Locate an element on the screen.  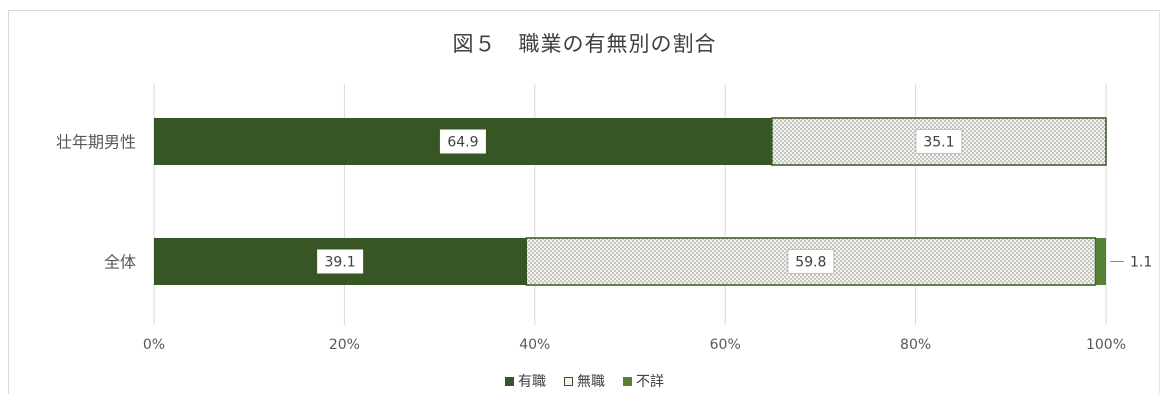
legend-label-employed: 有職 is located at coordinates (532, 382).